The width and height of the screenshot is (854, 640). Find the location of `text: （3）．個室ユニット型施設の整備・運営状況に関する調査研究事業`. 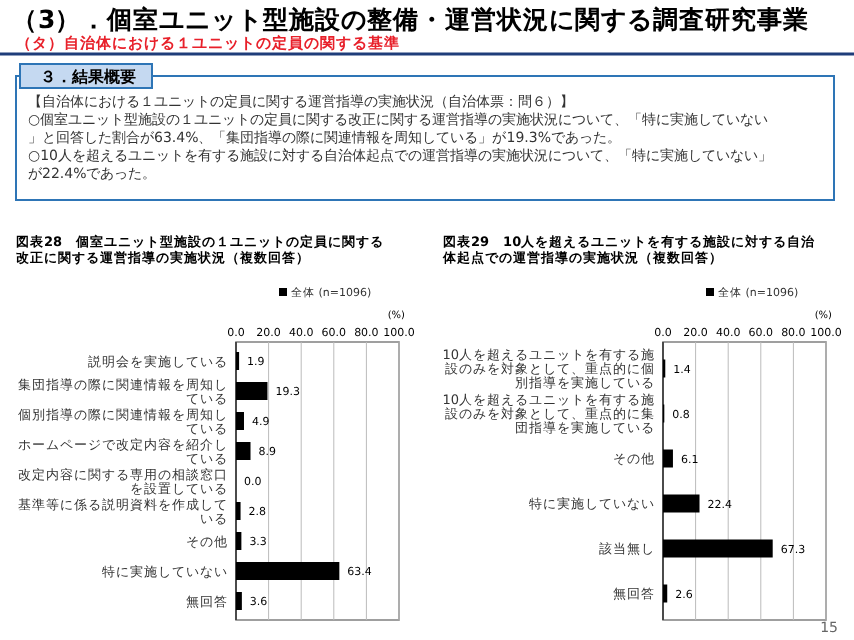

text: （3）．個室ユニット型施設の整備・運営状況に関する調査研究事業 is located at coordinates (411, 19).